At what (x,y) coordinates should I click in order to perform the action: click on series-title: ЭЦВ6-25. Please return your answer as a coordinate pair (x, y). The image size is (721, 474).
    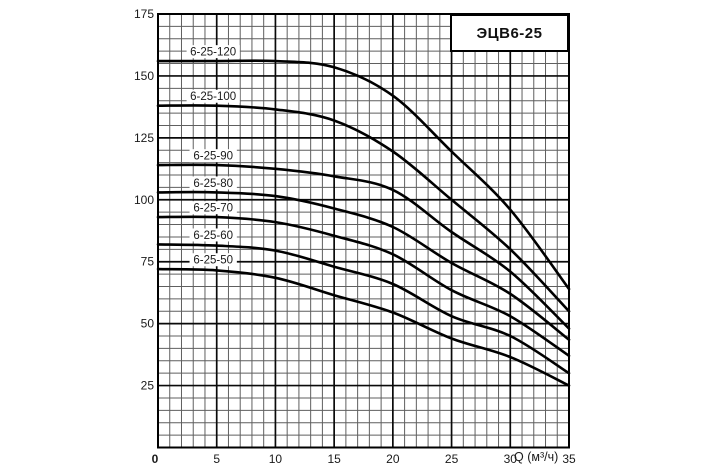
    Looking at the image, I should click on (509, 33).